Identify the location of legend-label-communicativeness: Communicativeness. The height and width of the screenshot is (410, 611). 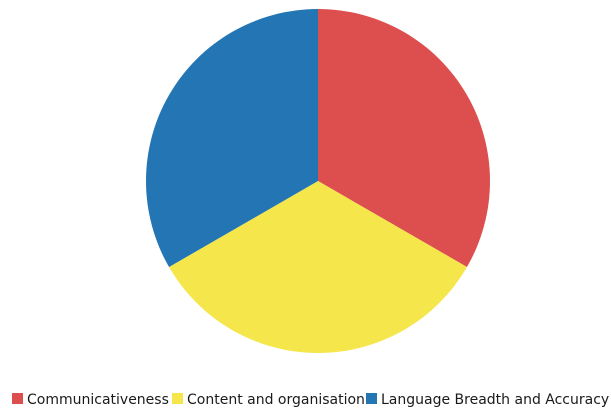
(98, 400).